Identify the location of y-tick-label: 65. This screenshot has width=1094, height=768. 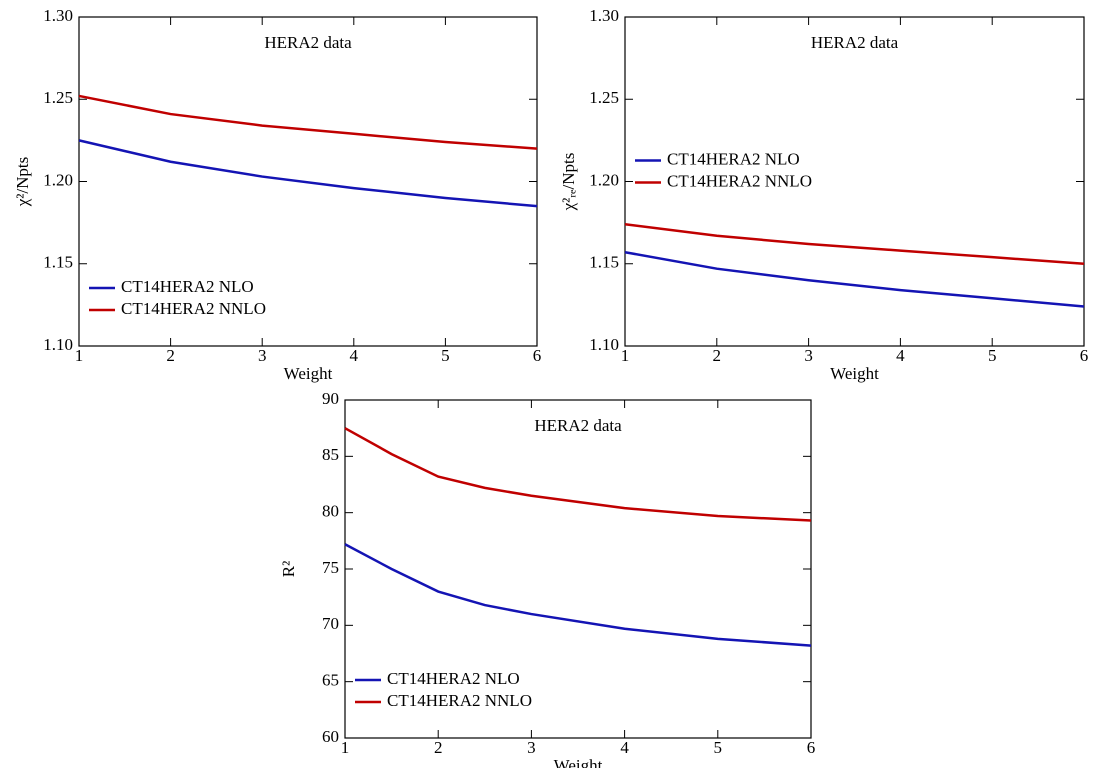
(330, 680).